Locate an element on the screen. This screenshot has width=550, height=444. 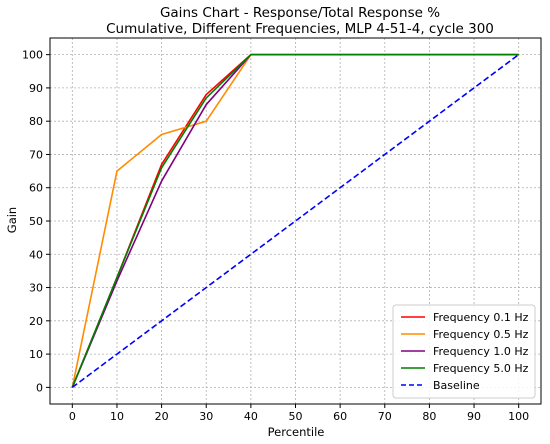
y-tick-label: 90 is located at coordinates (36, 88).